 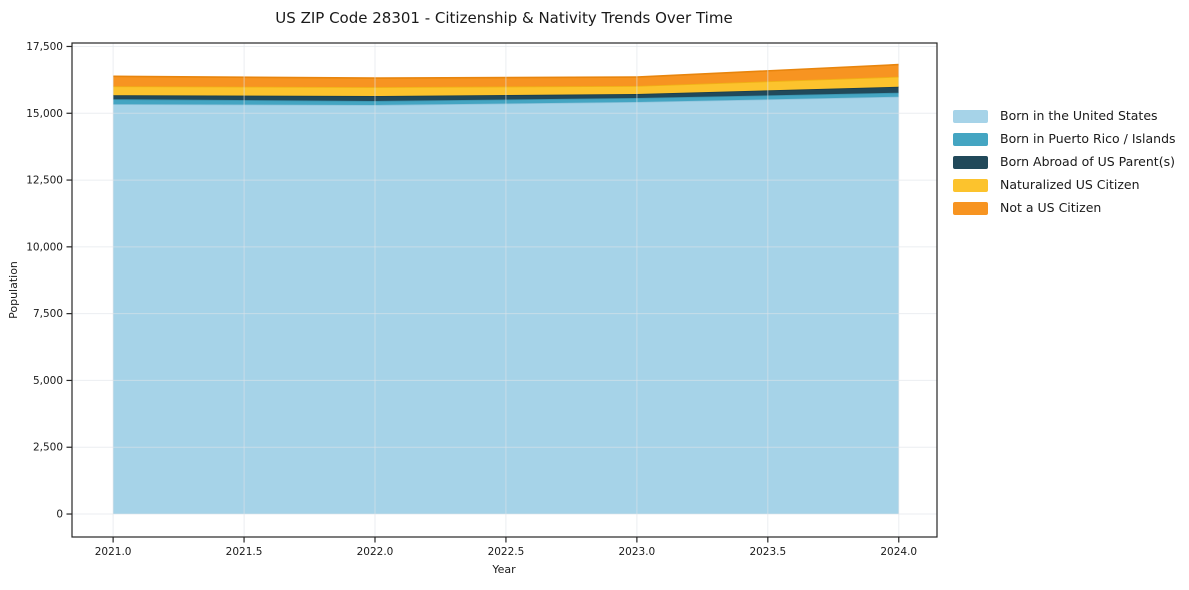 What do you see at coordinates (13, 290) in the screenshot?
I see `y-axis-label: Population` at bounding box center [13, 290].